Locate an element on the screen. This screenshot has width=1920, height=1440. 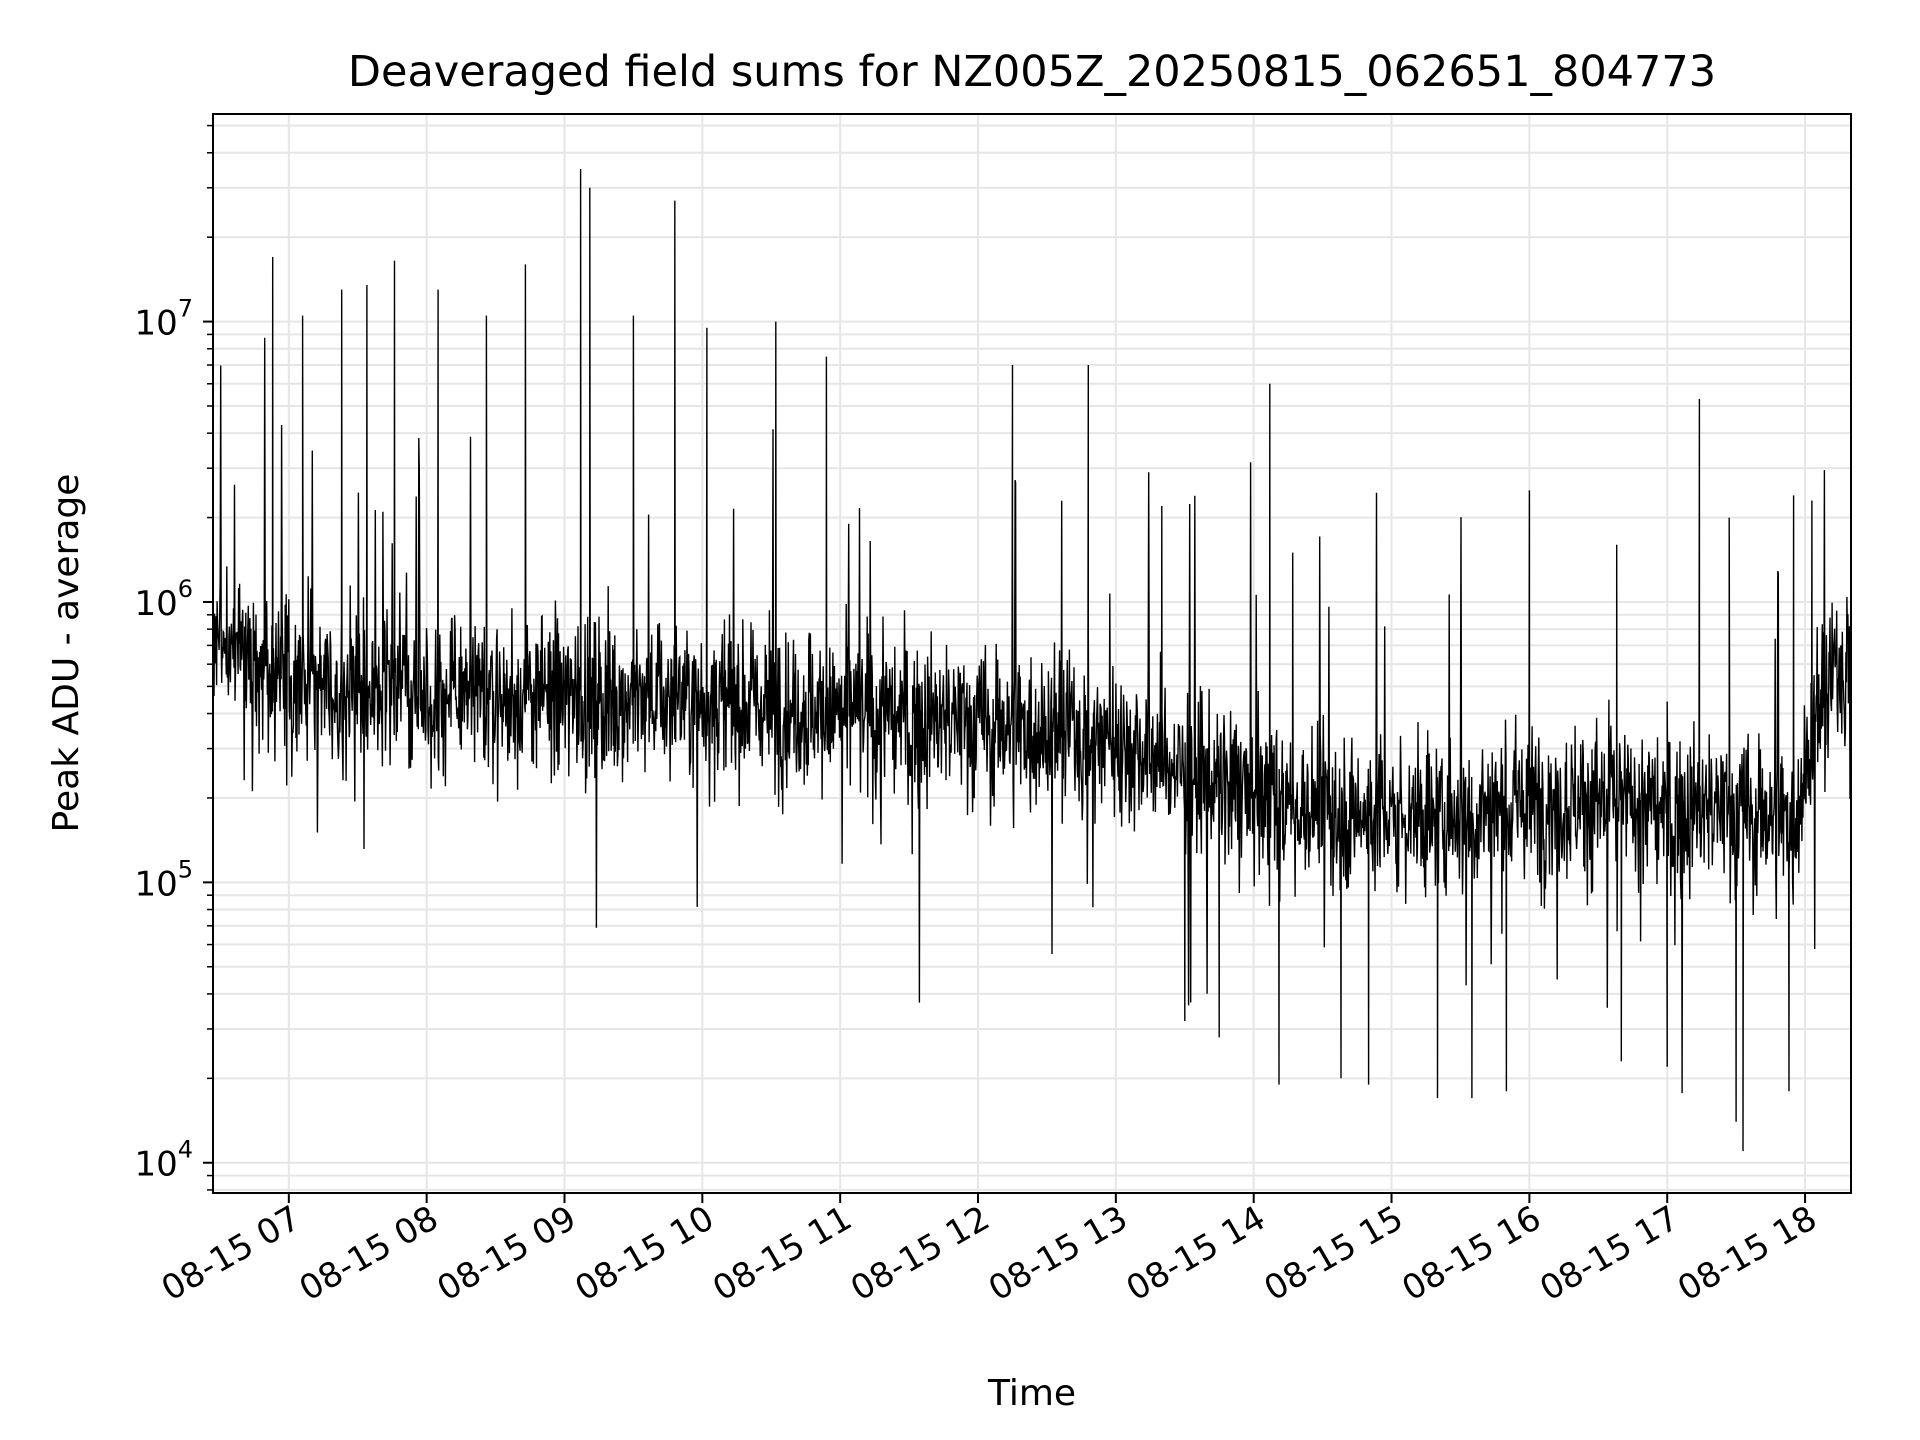
y-tick-label: 10⁷ is located at coordinates (163, 319).